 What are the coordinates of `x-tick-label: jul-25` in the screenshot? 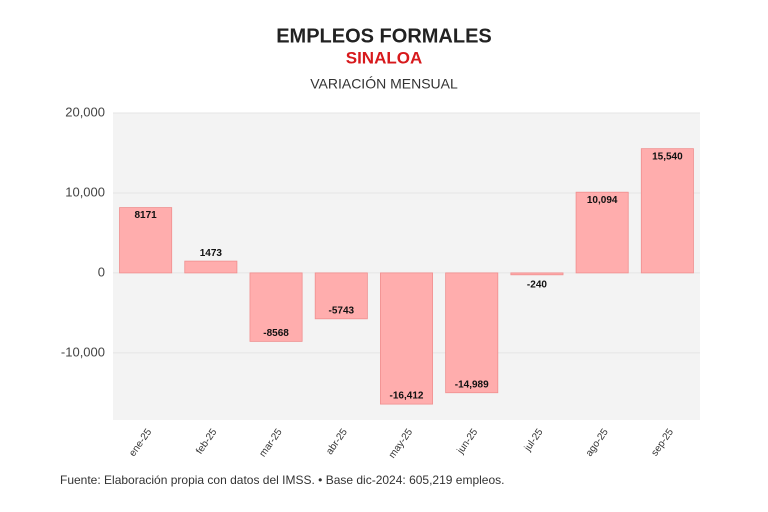 It's located at (534, 441).